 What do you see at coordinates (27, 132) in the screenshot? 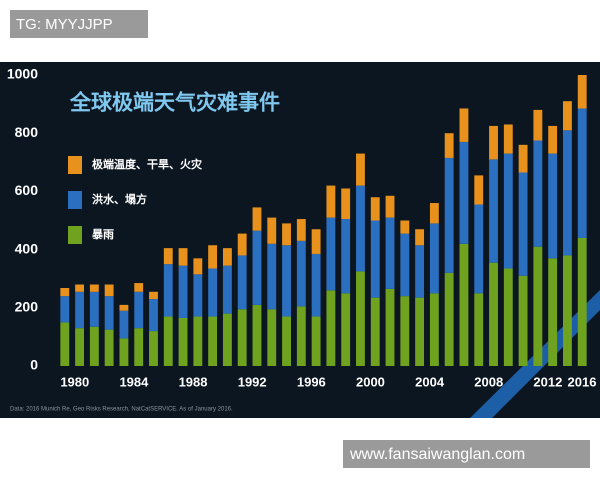
I see `y-tick-label: 800` at bounding box center [27, 132].